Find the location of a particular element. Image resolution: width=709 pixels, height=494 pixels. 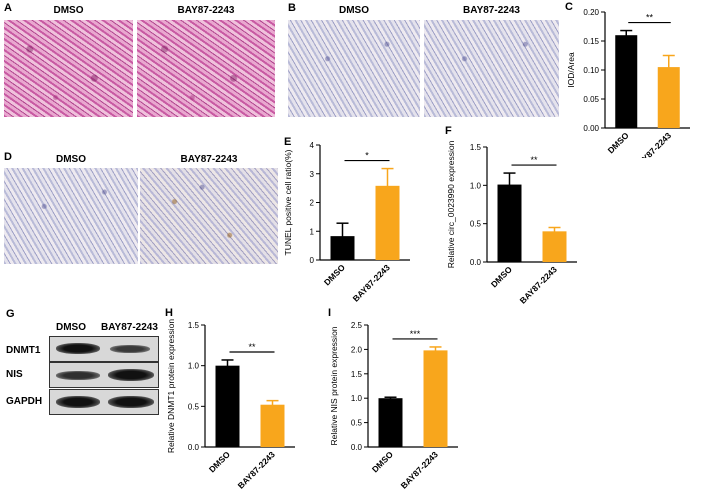

y-tick-label: 2 is located at coordinates (312, 203).